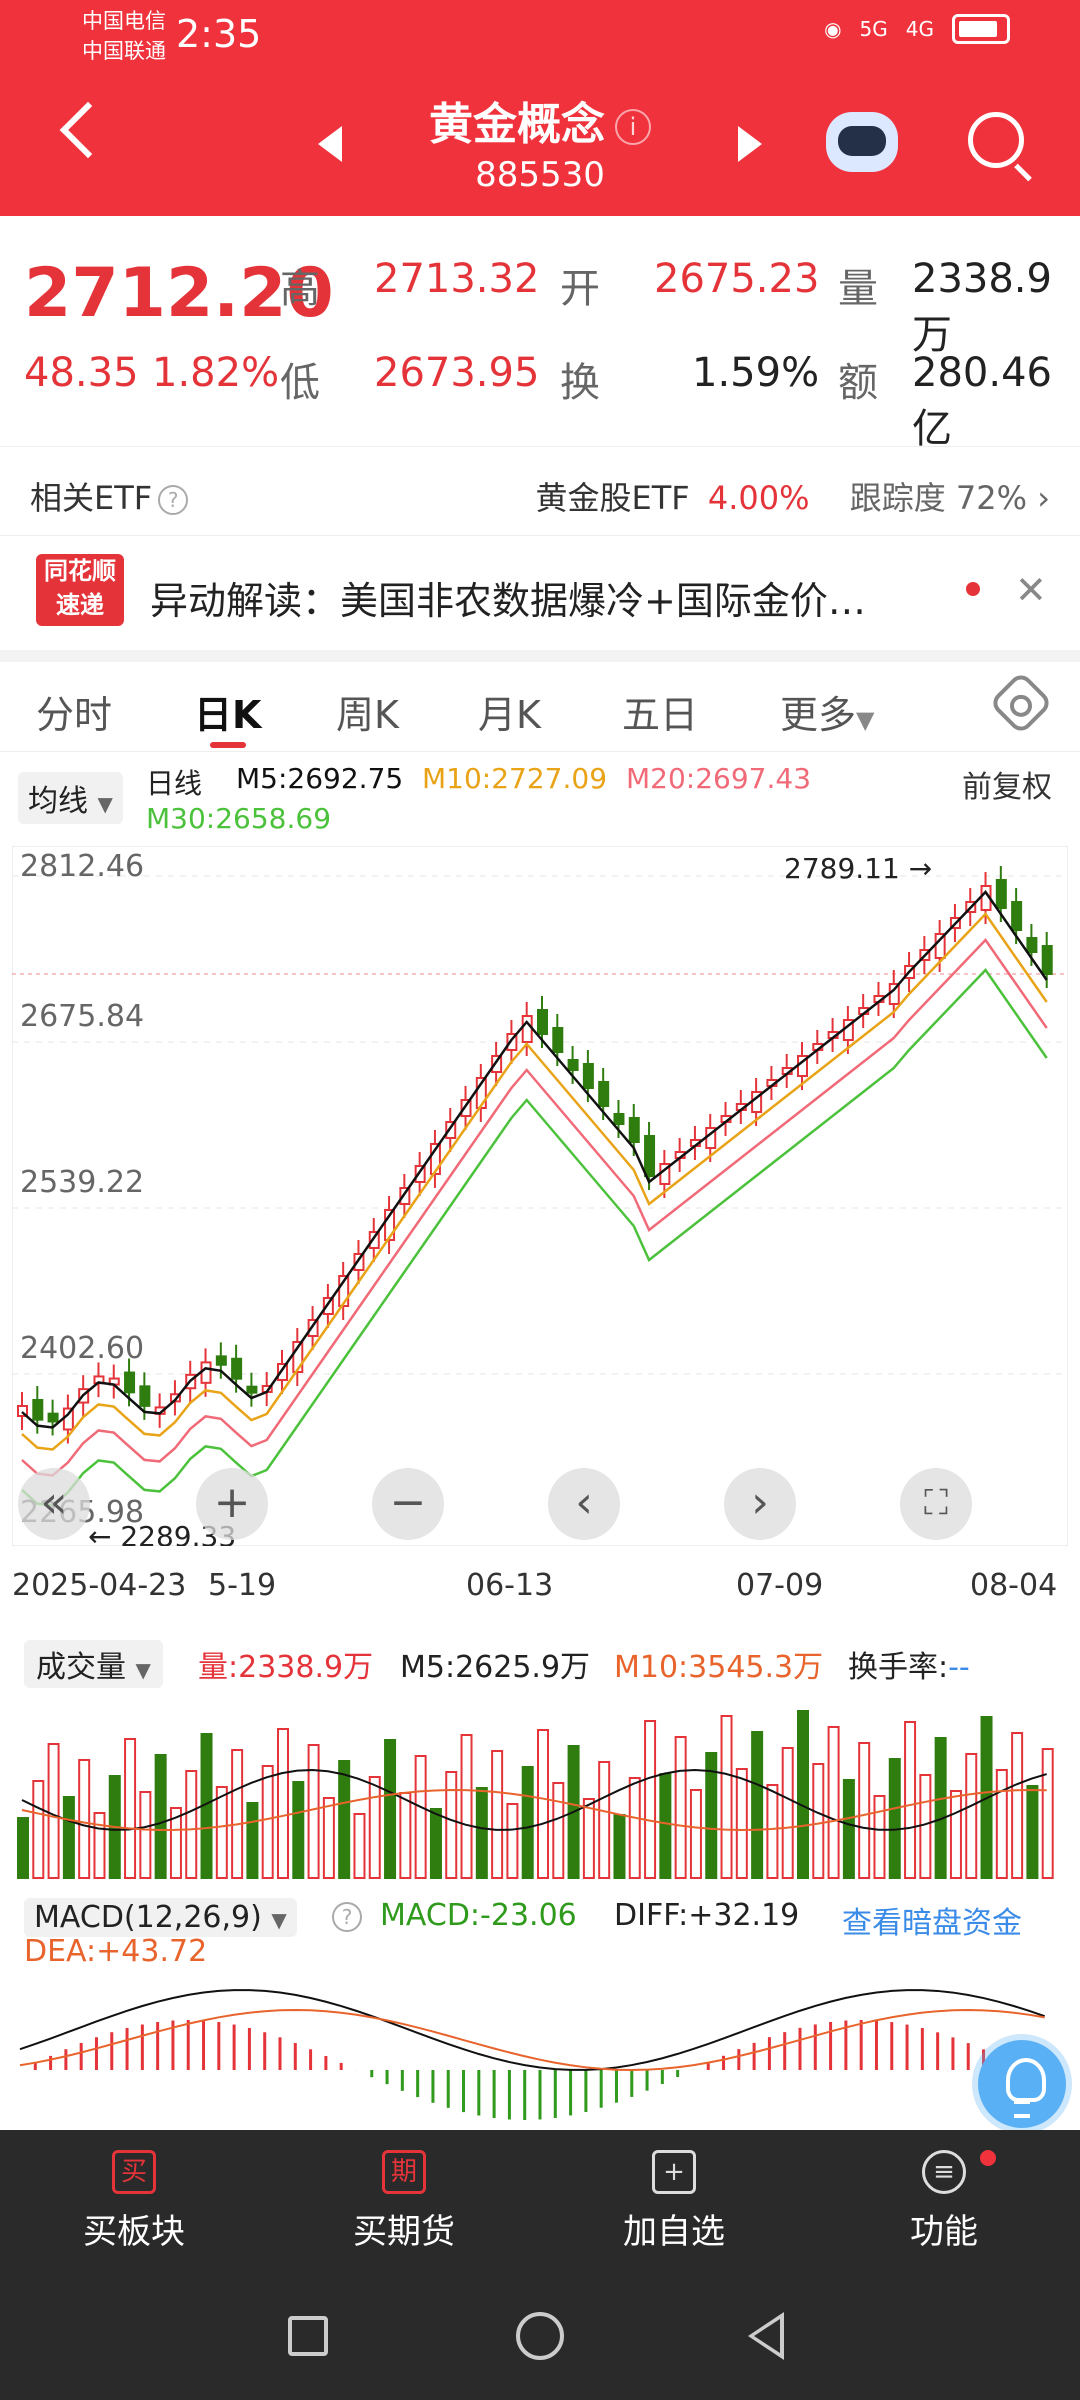 The height and width of the screenshot is (2400, 1080). I want to click on open-value: 2675.23, so click(737, 279).